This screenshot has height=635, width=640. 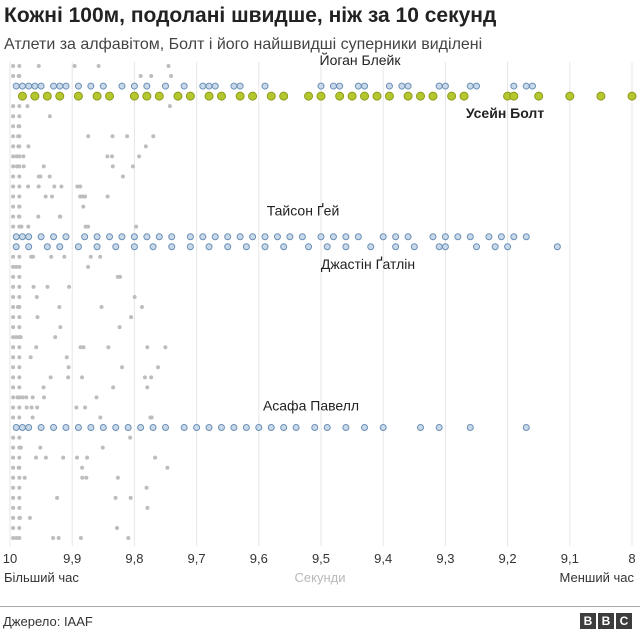 I want to click on x-tick-label: 9,8, so click(x=134, y=558).